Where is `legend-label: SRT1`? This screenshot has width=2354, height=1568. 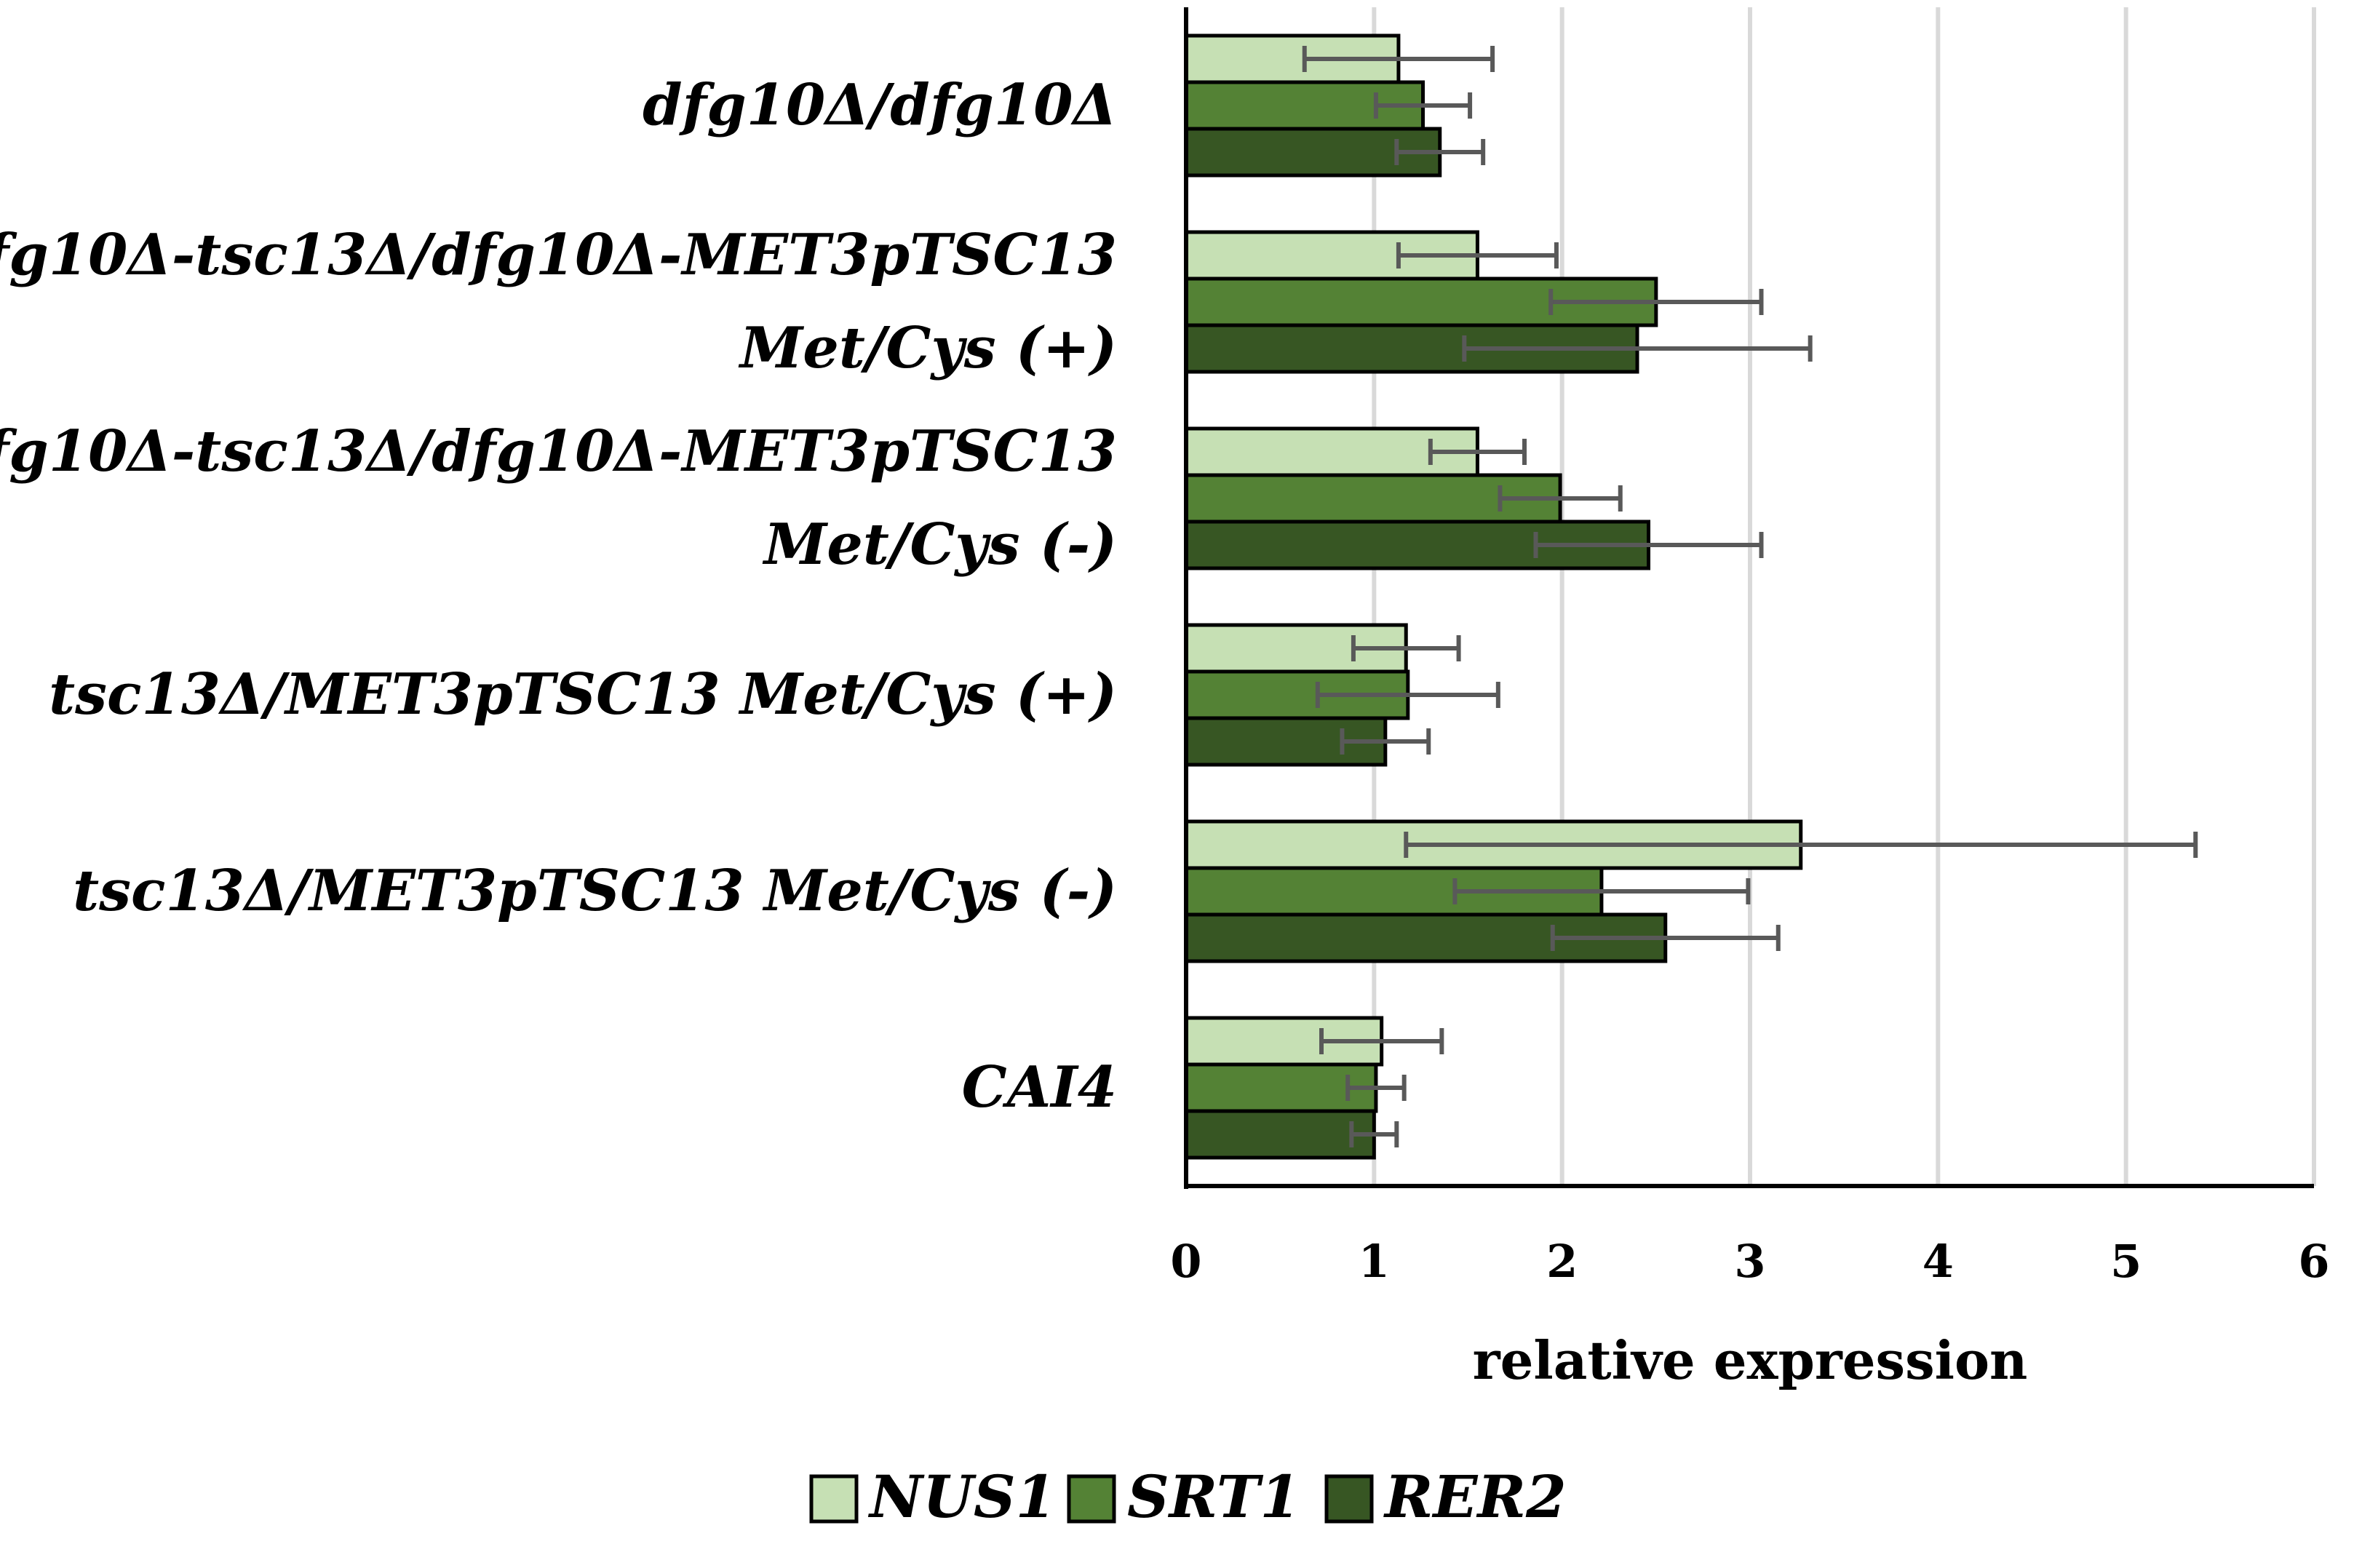 legend-label: SRT1 is located at coordinates (1213, 1496).